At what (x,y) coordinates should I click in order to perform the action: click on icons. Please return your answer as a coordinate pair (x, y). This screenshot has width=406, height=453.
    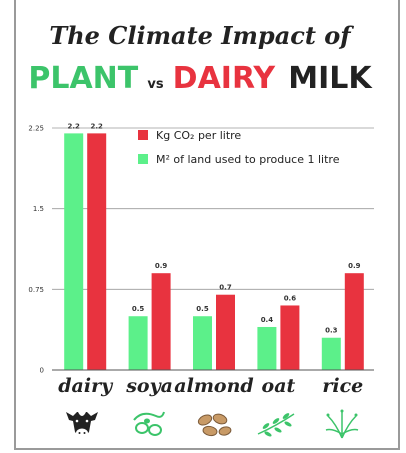
    Looking at the image, I should click on (212, 424).